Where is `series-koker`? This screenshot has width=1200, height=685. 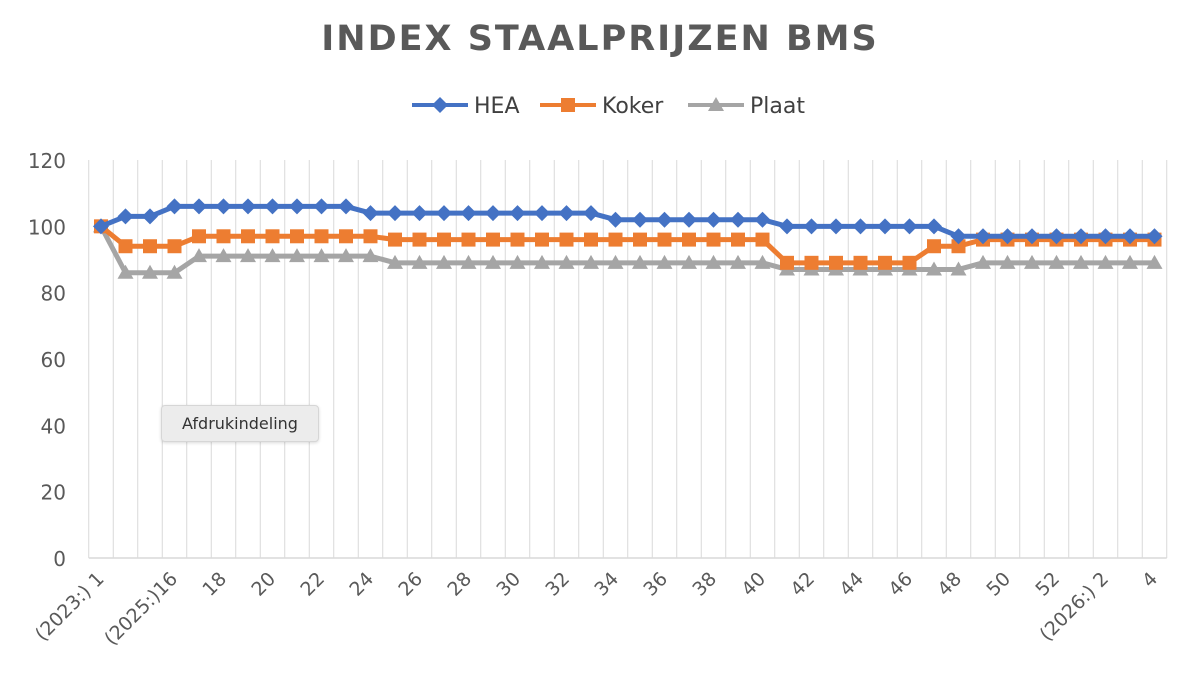 series-koker is located at coordinates (628, 244).